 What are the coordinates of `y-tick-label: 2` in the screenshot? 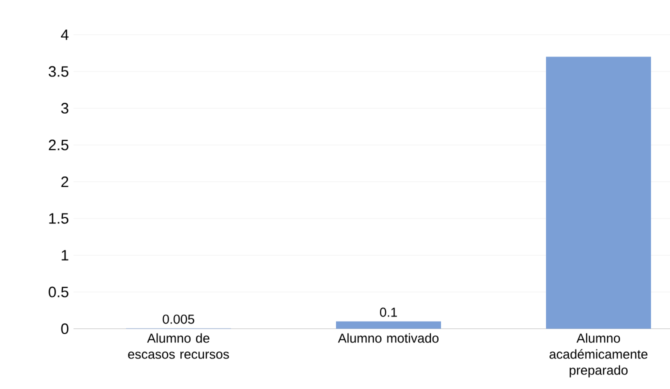 It's located at (64, 181).